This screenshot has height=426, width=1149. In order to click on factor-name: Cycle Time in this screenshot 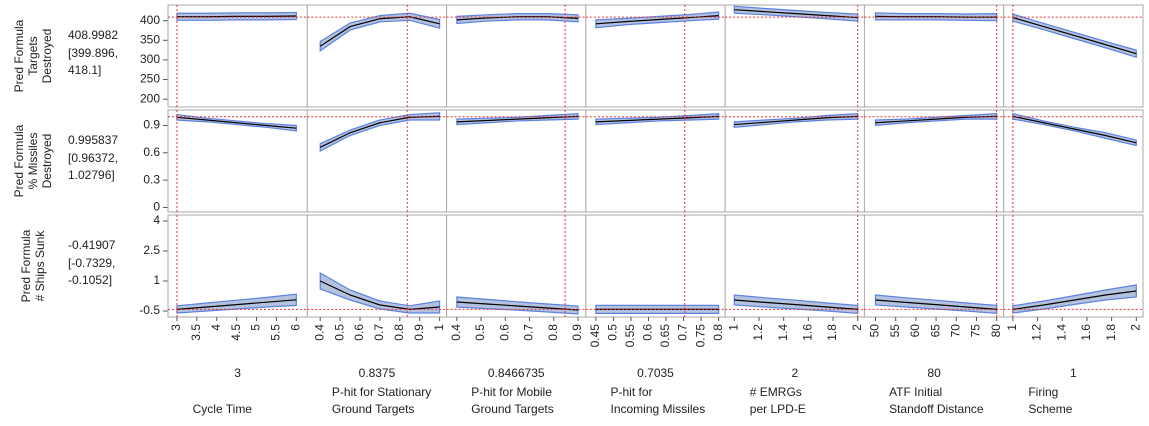, I will do `click(223, 409)`.